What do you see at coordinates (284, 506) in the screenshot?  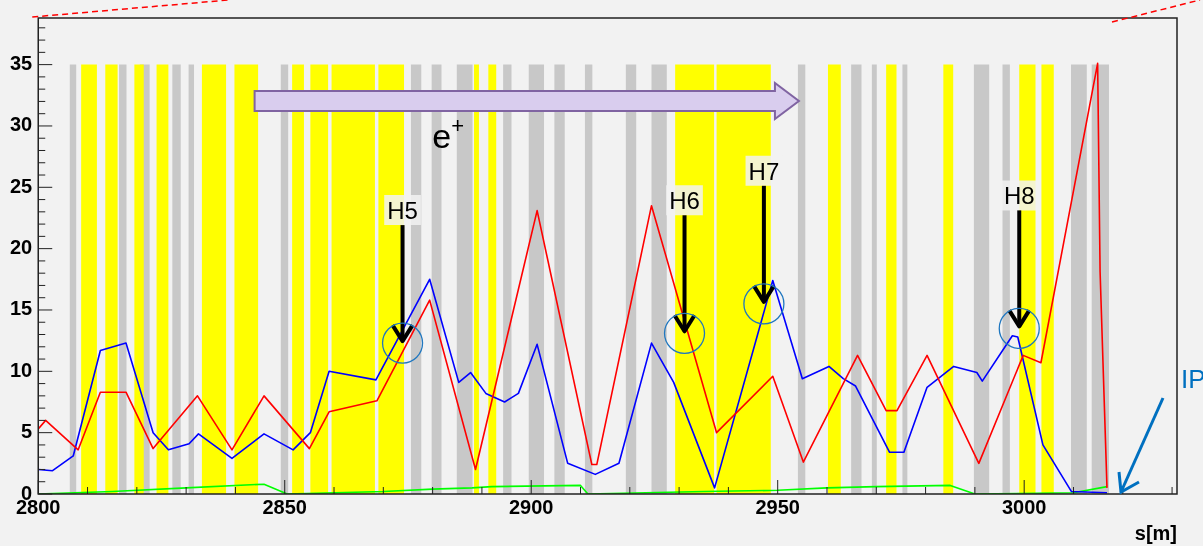 I see `x-tick-label: 2850` at bounding box center [284, 506].